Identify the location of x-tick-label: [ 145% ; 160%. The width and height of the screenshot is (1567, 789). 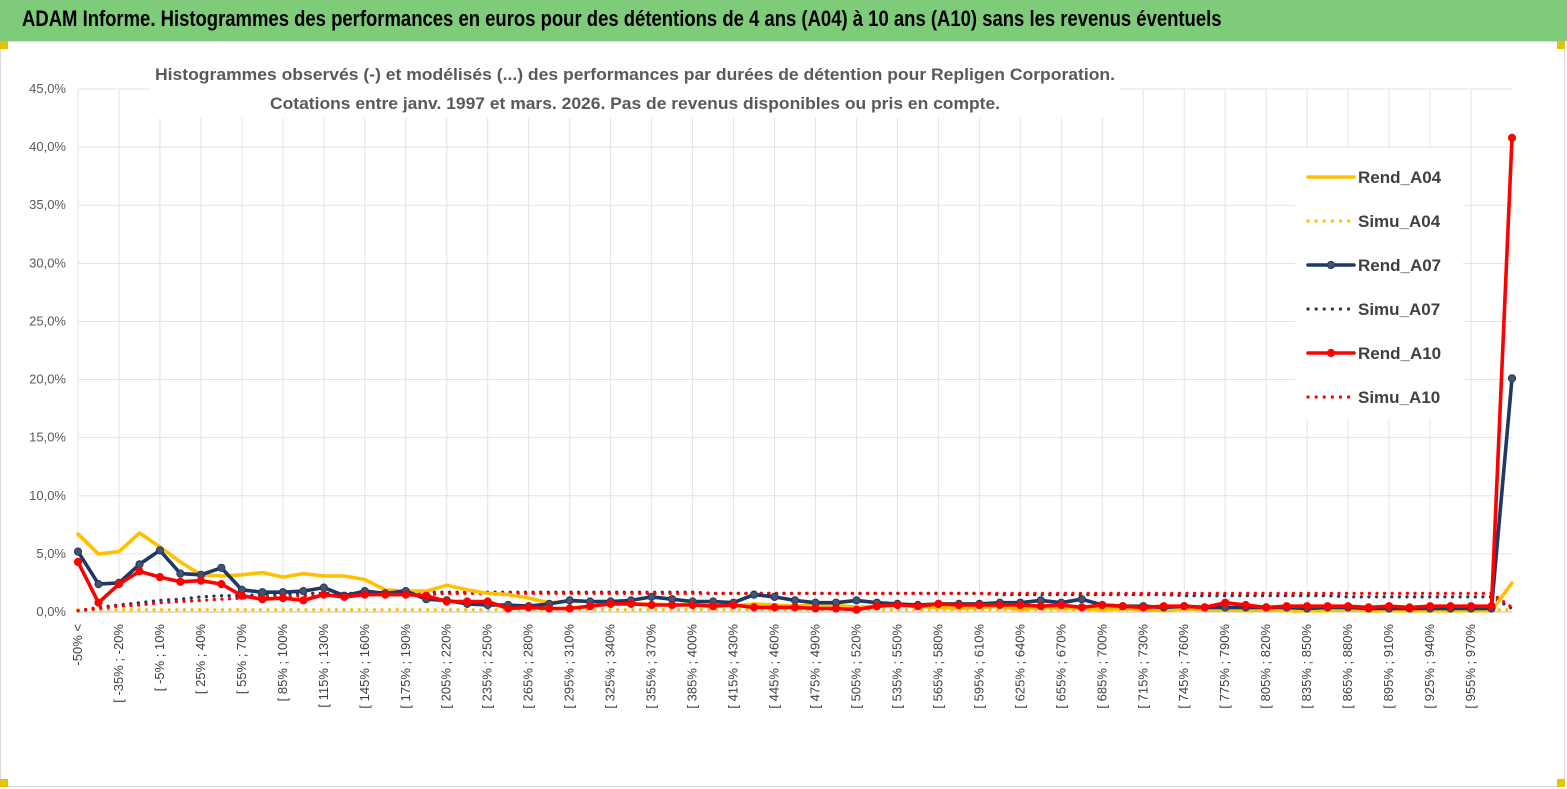
(364, 666).